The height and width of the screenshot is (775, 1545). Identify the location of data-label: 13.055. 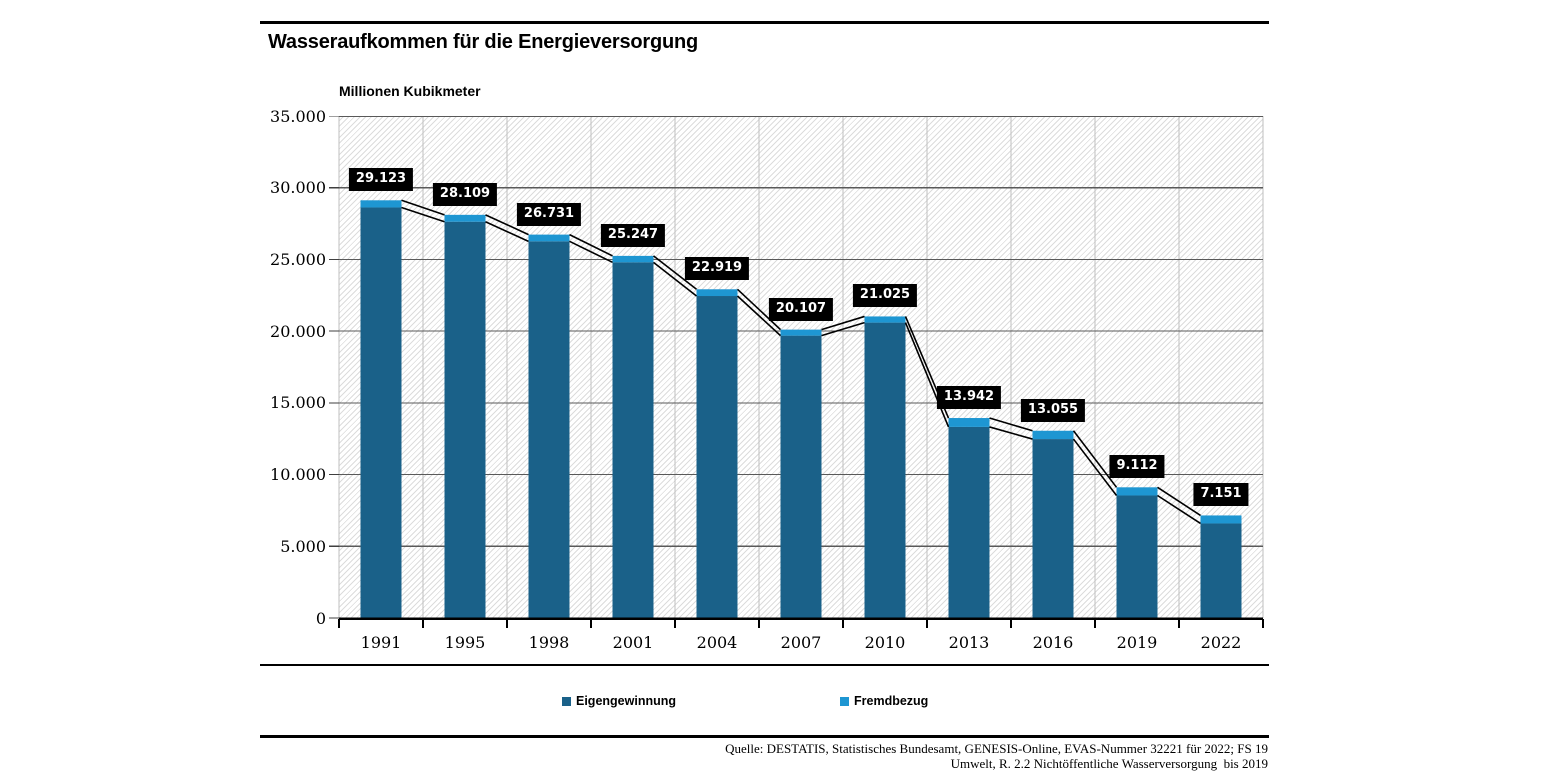
(1053, 410).